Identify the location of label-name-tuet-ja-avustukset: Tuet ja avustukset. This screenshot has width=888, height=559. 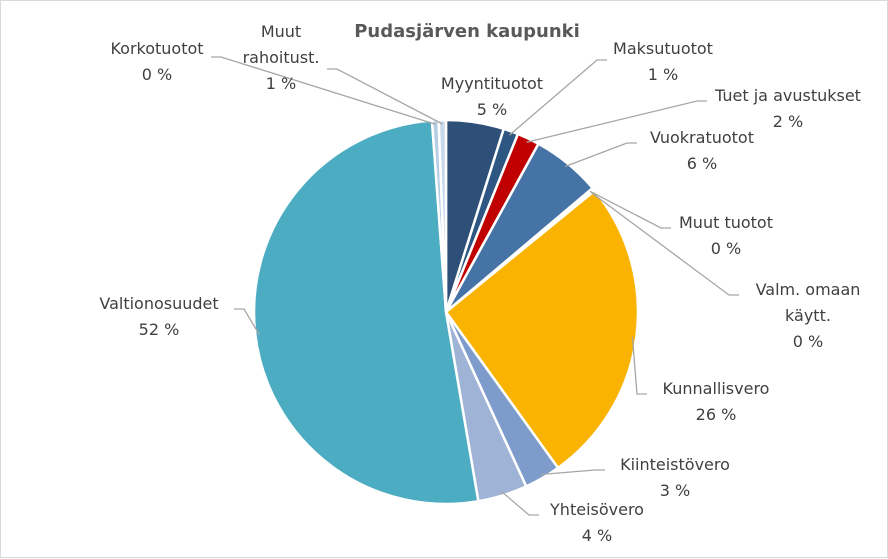
(787, 95).